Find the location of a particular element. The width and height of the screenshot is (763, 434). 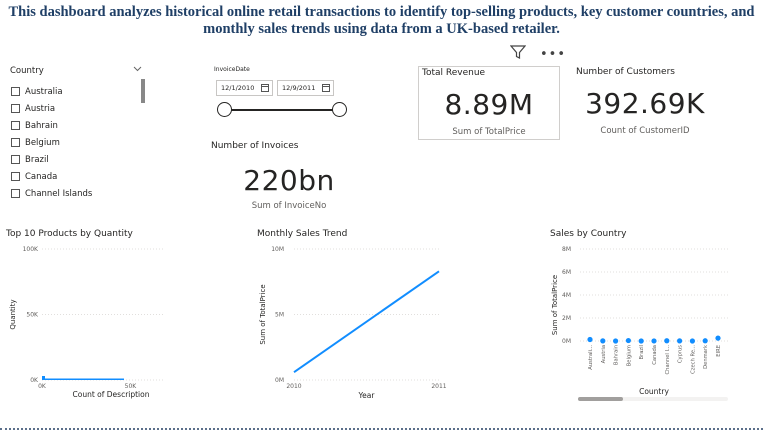

monthly-sales-plot: 0M 5M 10M 2010 2011 Sum of TotalPrice Year is located at coordinates (357, 323).